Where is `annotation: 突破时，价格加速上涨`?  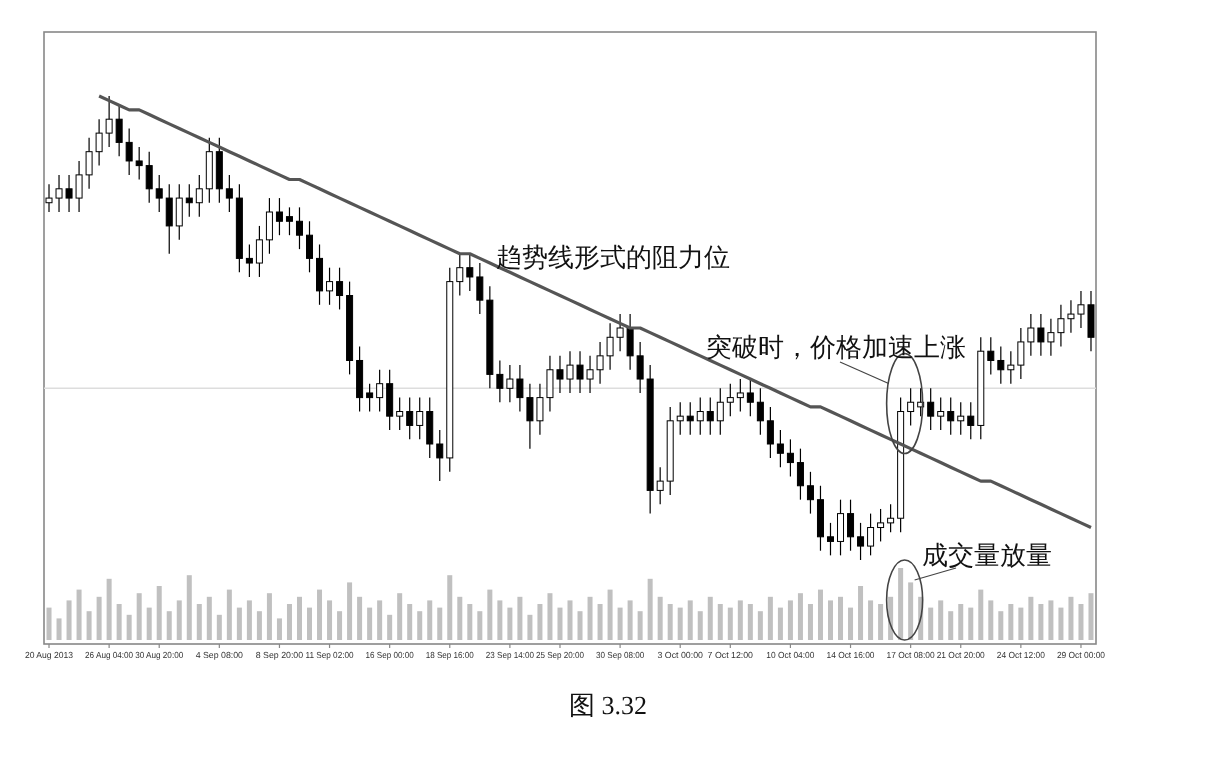
annotation: 突破时，价格加速上涨 is located at coordinates (836, 347).